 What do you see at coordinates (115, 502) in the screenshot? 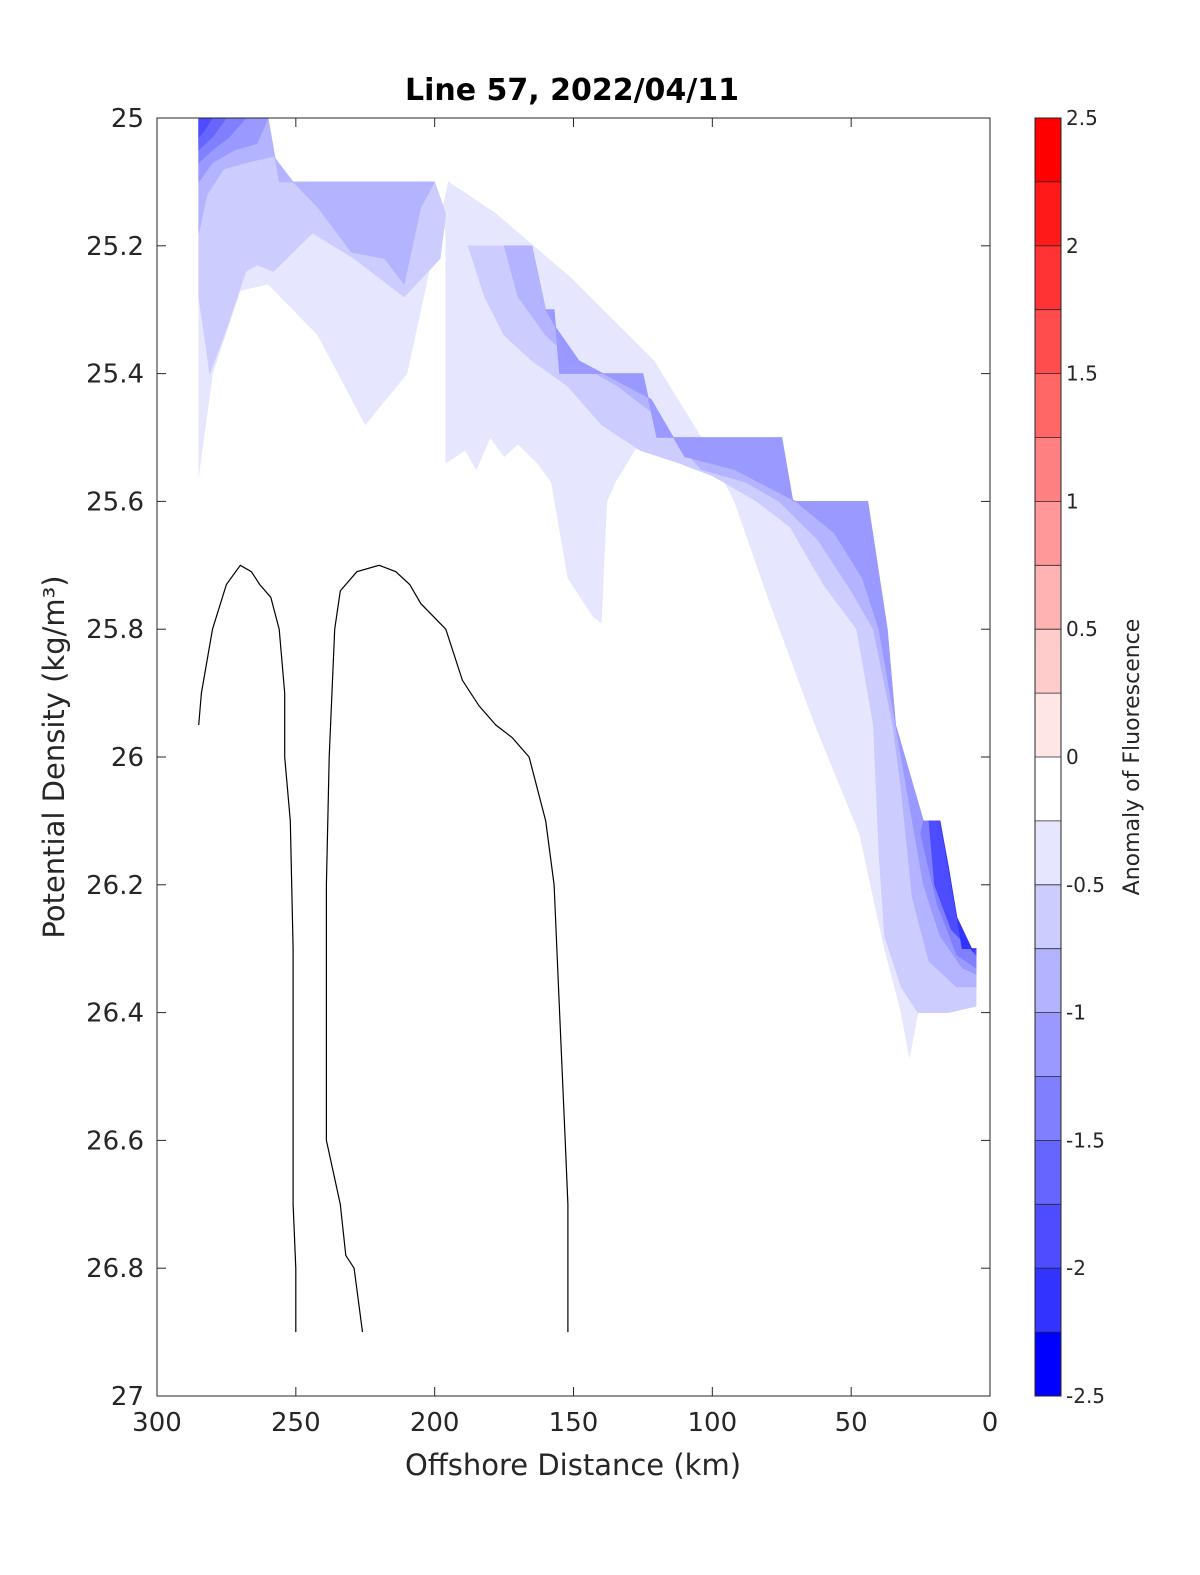
I see `y-tick-label: 25.6` at bounding box center [115, 502].